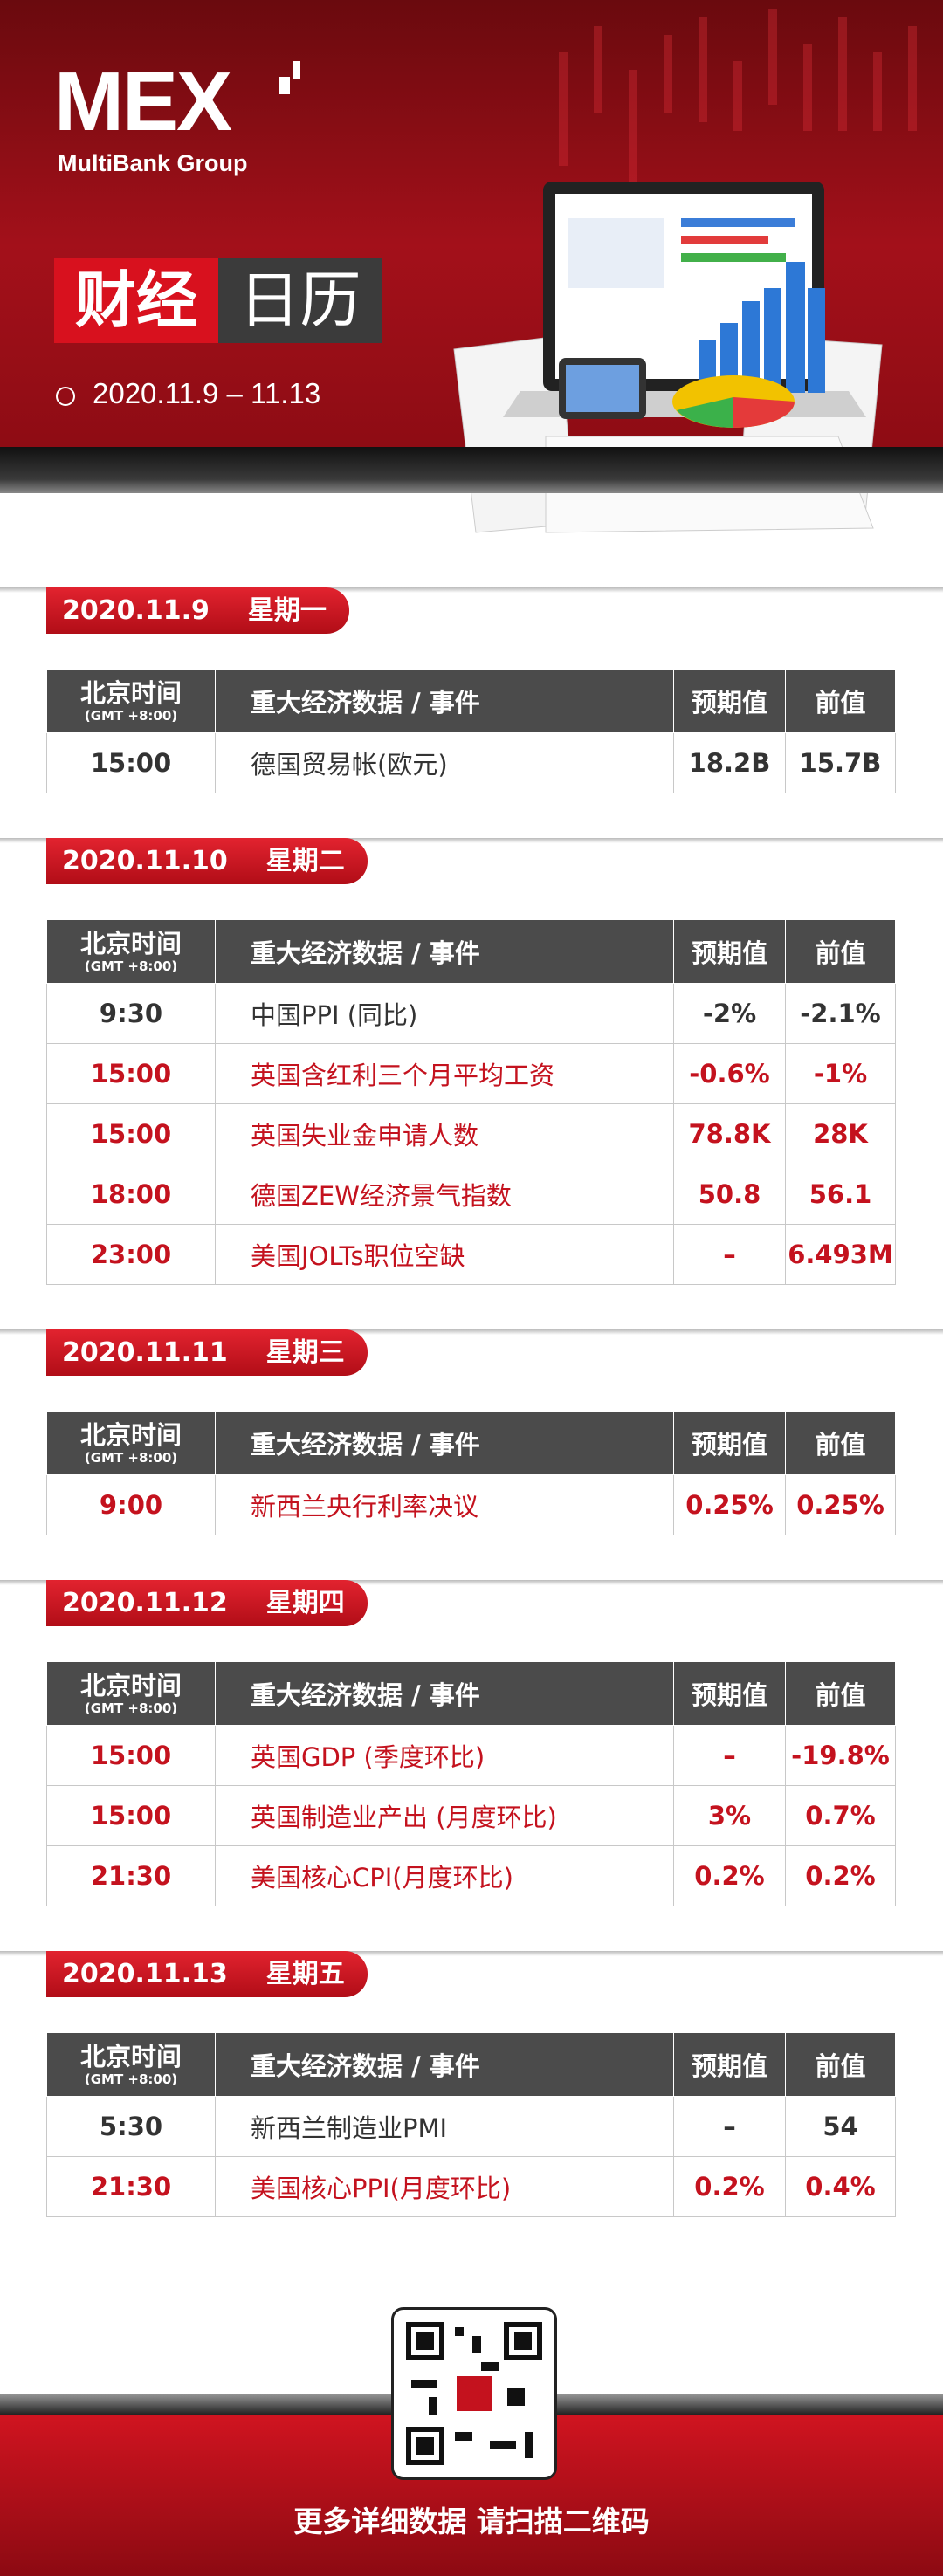  What do you see at coordinates (840, 1875) in the screenshot?
I see `event-previous: 0.2%` at bounding box center [840, 1875].